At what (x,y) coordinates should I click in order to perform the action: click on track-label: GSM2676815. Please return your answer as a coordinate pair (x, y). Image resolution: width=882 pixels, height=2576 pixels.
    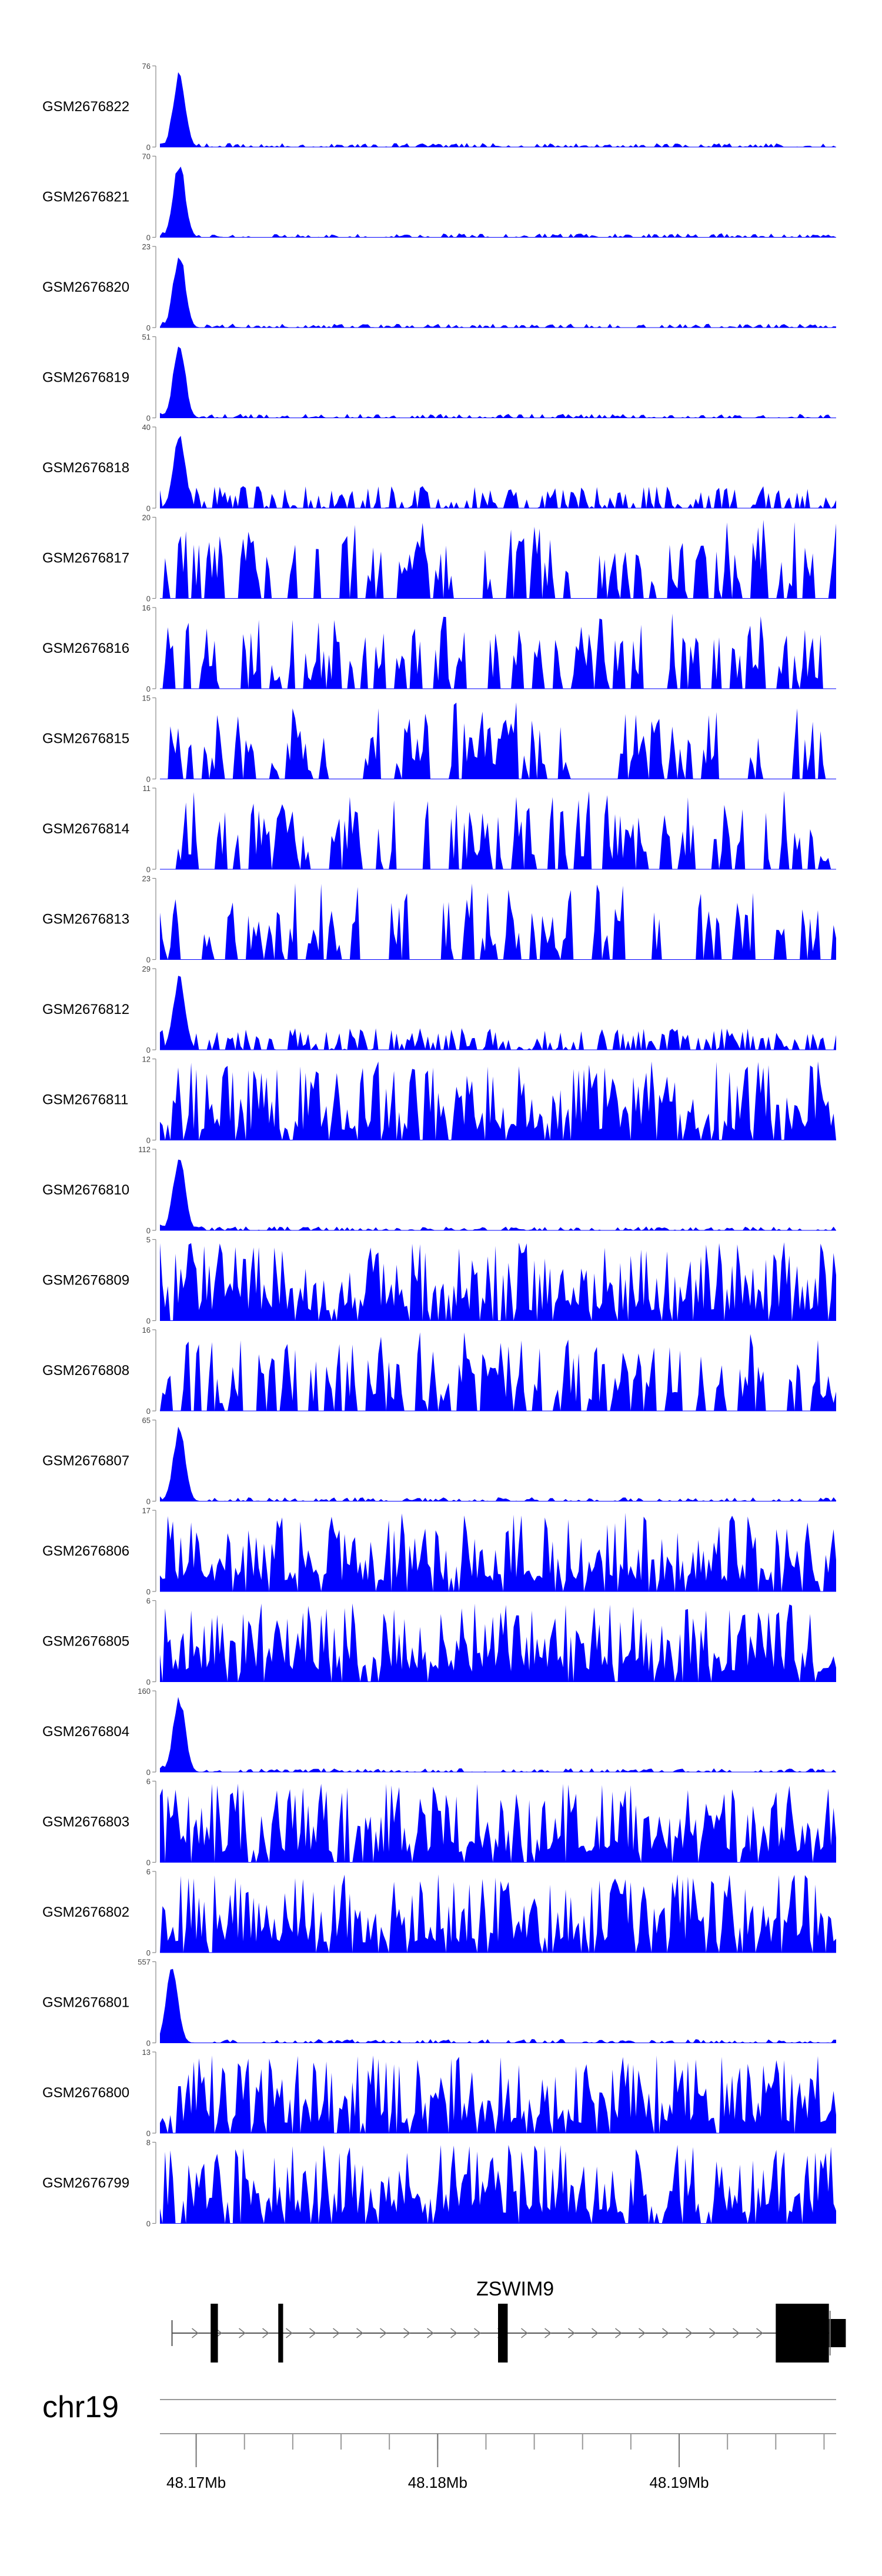
    Looking at the image, I should click on (85, 739).